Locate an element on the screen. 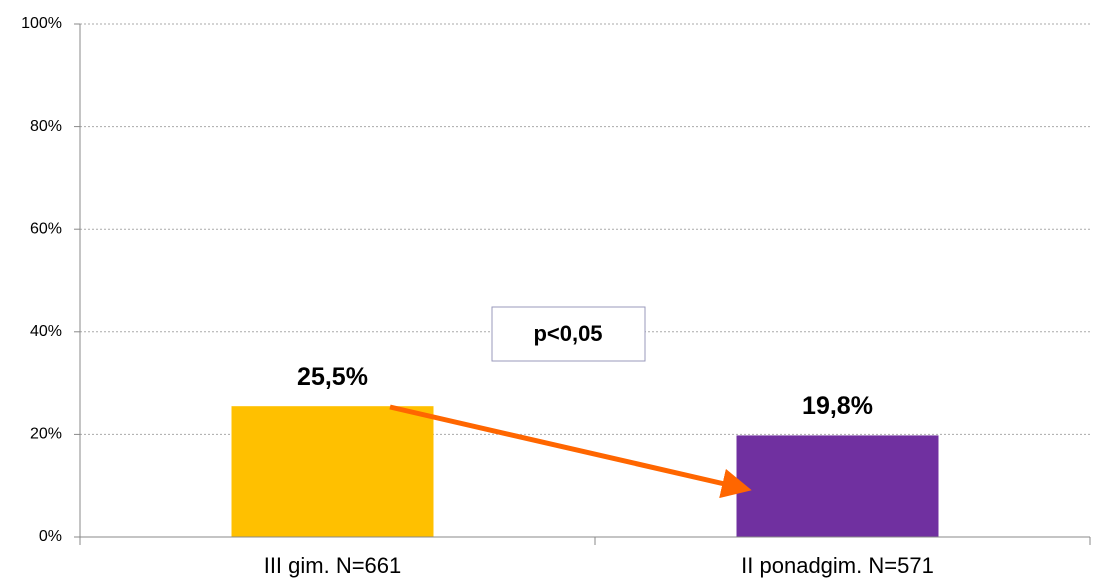  y-tick-label: 60% is located at coordinates (46, 228).